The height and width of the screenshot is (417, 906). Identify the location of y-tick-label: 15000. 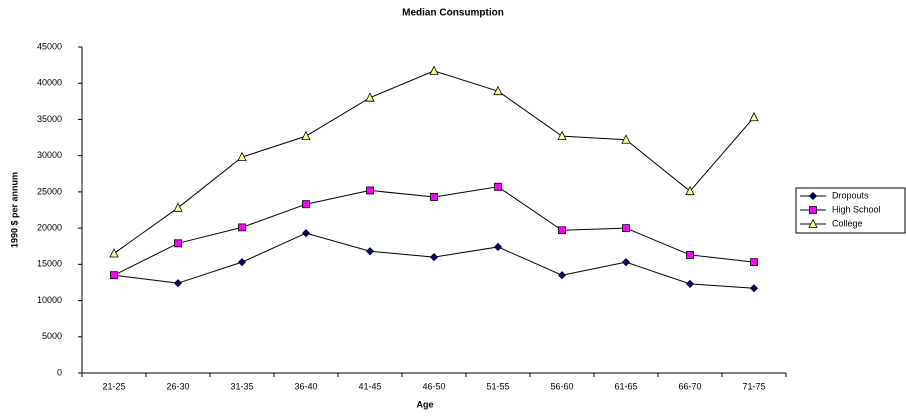
(49, 264).